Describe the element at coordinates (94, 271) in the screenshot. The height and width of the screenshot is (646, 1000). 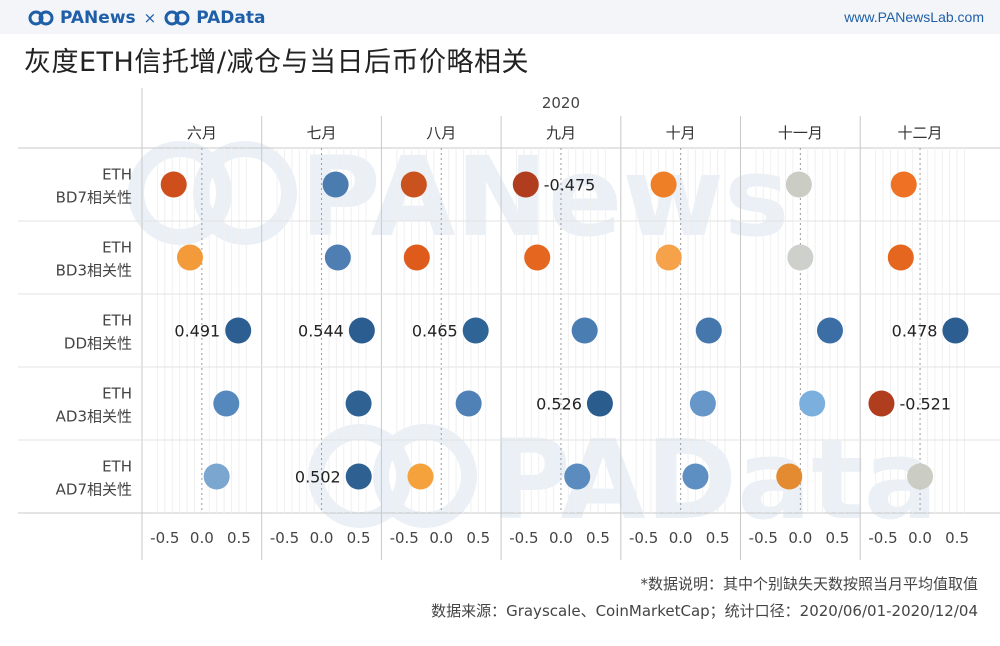
I see `row-label-line2: BD3相关性` at that location.